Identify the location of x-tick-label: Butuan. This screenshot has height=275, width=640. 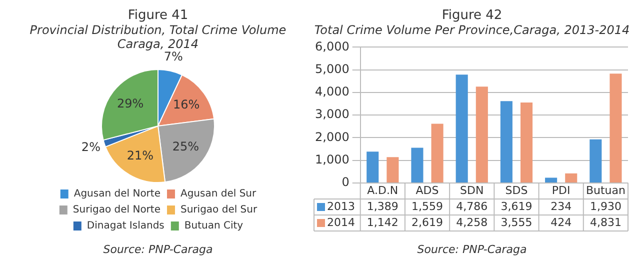
(606, 190).